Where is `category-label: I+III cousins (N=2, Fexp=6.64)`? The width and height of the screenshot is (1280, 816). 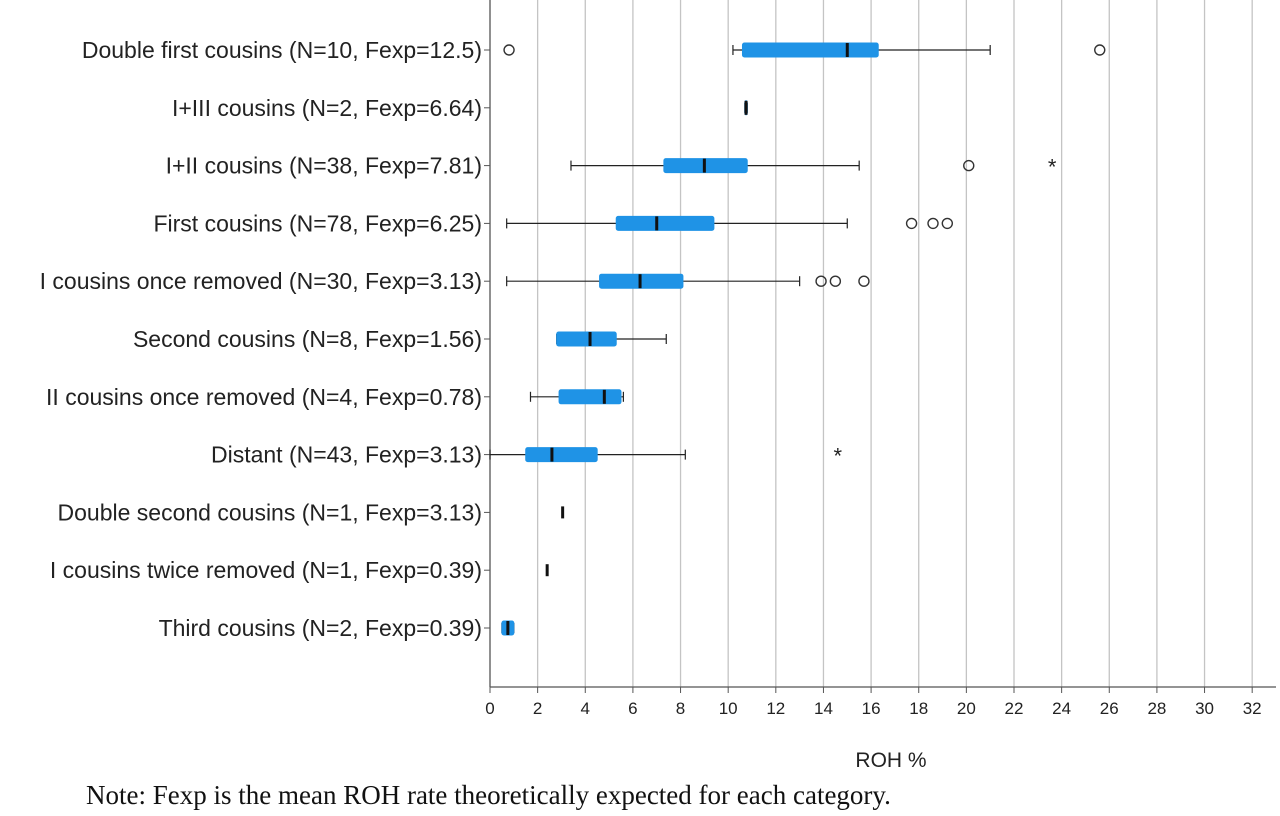 category-label: I+III cousins (N=2, Fexp=6.64) is located at coordinates (327, 108).